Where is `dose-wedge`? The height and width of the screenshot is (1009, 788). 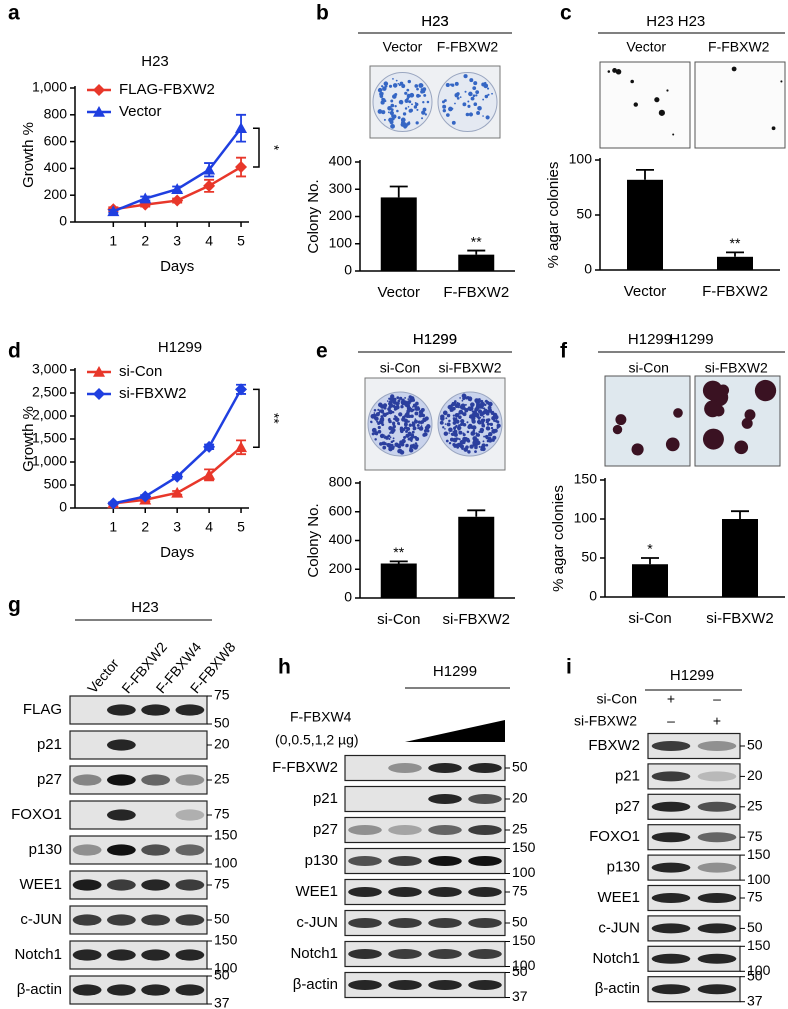 dose-wedge is located at coordinates (455, 731).